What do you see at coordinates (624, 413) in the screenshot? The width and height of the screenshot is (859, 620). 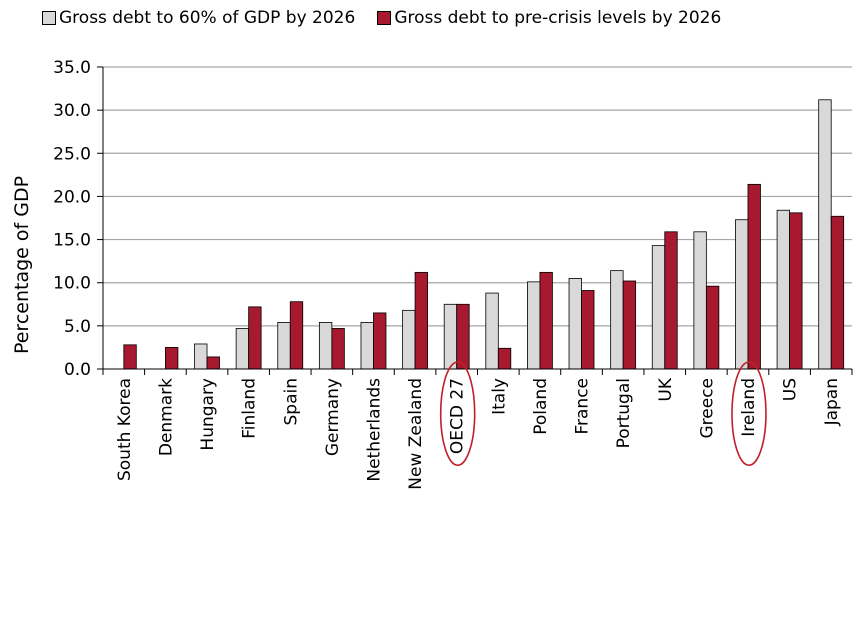 I see `x-tick-label: Portugal` at bounding box center [624, 413].